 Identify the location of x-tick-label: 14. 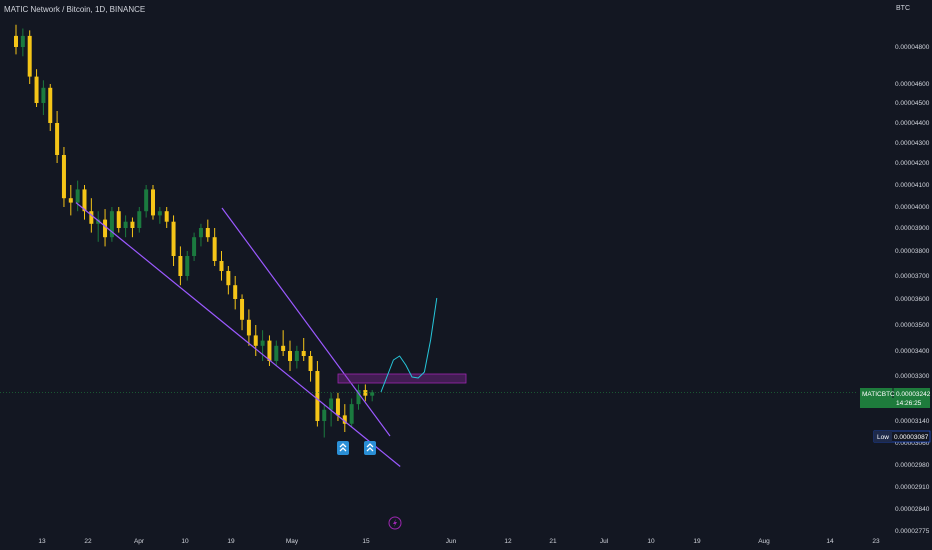
(830, 541).